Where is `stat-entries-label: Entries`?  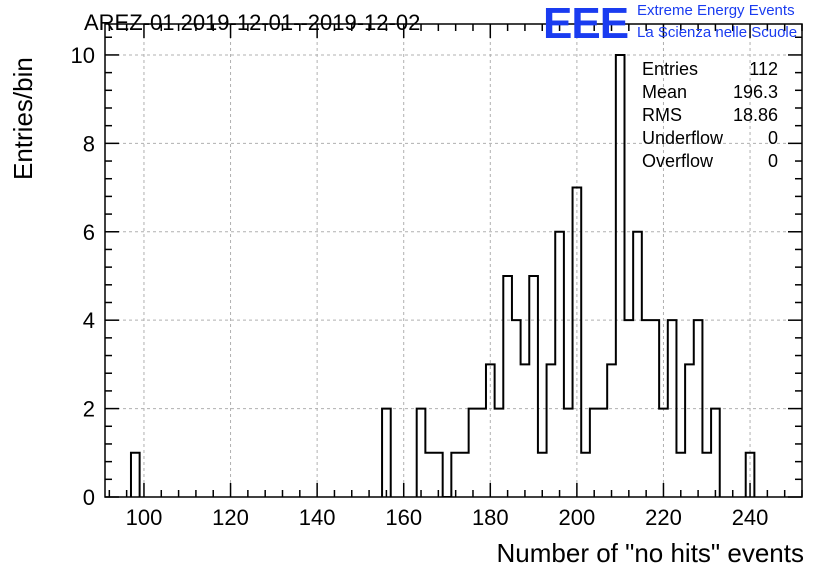 stat-entries-label: Entries is located at coordinates (670, 69).